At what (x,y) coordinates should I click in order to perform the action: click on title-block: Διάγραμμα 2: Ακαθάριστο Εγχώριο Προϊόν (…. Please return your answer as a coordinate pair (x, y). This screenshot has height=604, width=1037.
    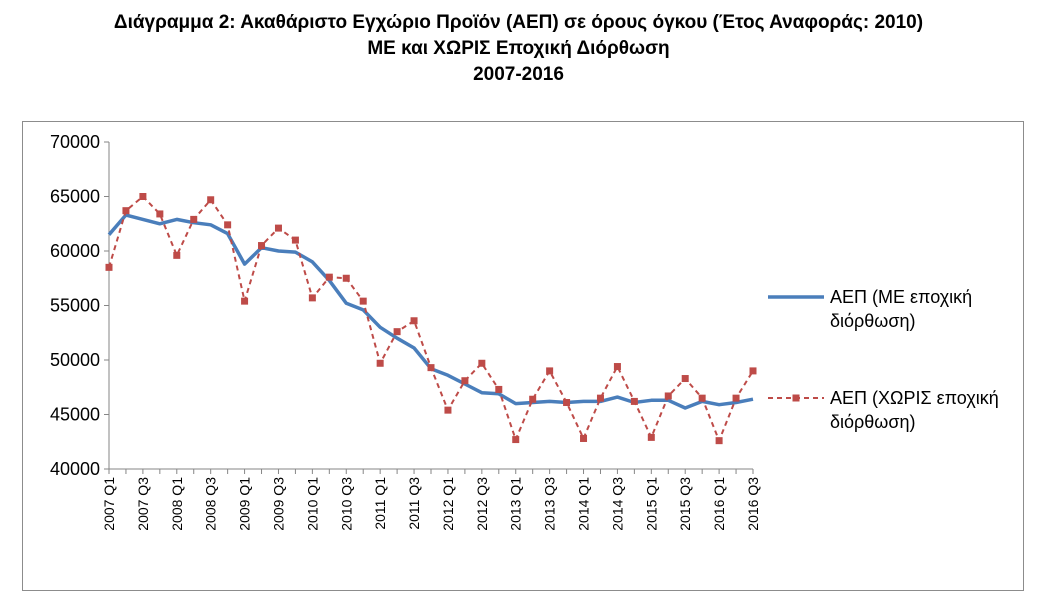
    Looking at the image, I should click on (518, 49).